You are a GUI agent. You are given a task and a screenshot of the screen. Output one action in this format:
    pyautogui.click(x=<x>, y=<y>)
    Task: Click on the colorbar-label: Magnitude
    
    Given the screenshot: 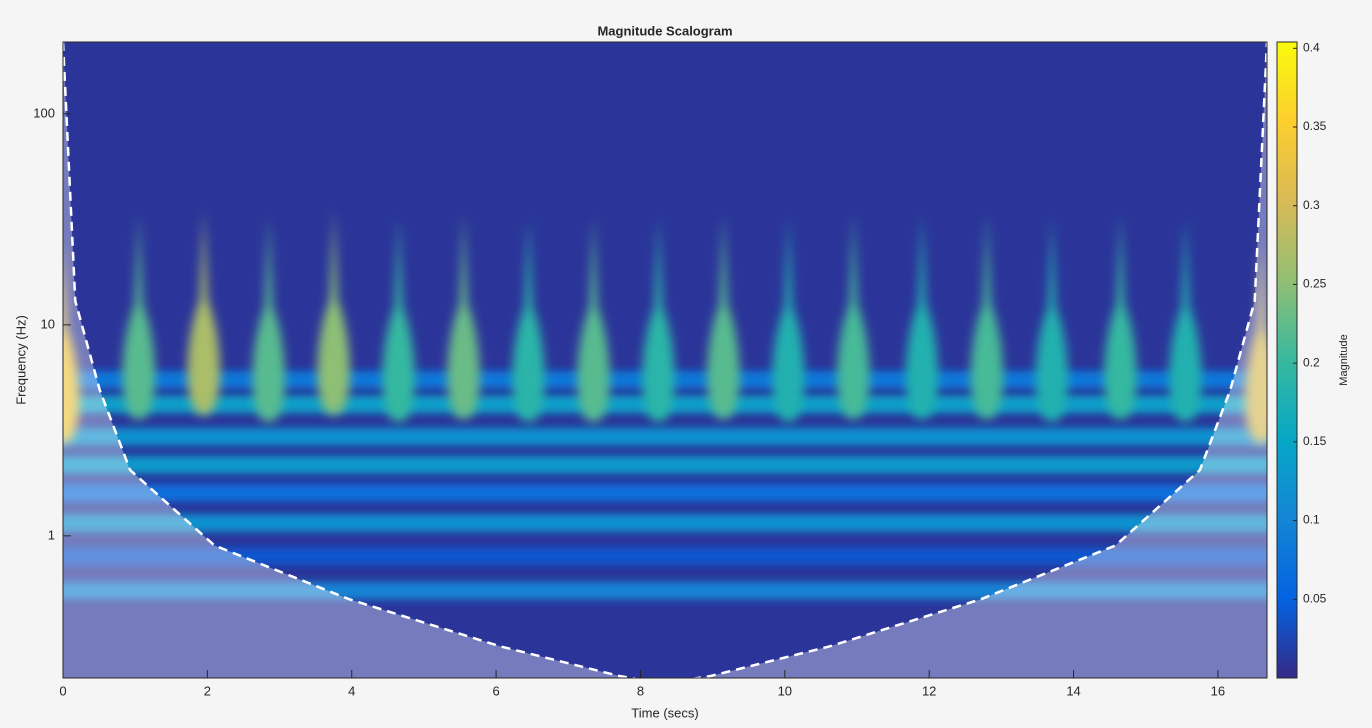 What is the action you would take?
    pyautogui.click(x=1344, y=359)
    